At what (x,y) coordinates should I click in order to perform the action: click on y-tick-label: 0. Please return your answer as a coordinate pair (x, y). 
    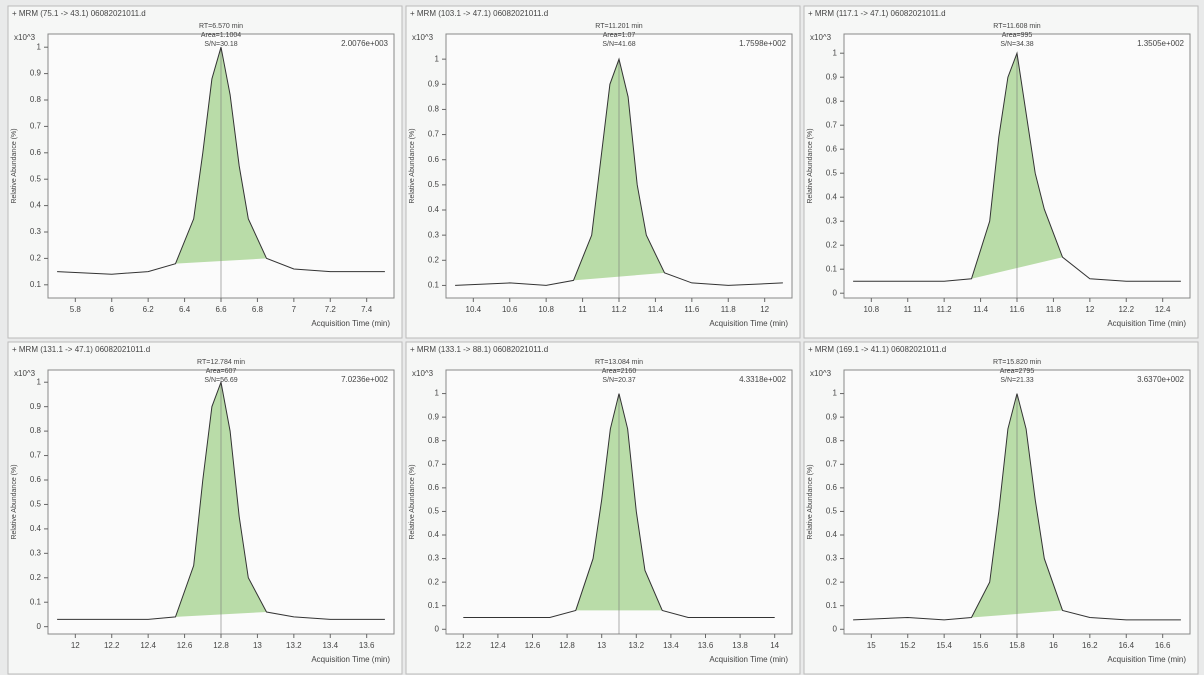
    Looking at the image, I should click on (835, 292).